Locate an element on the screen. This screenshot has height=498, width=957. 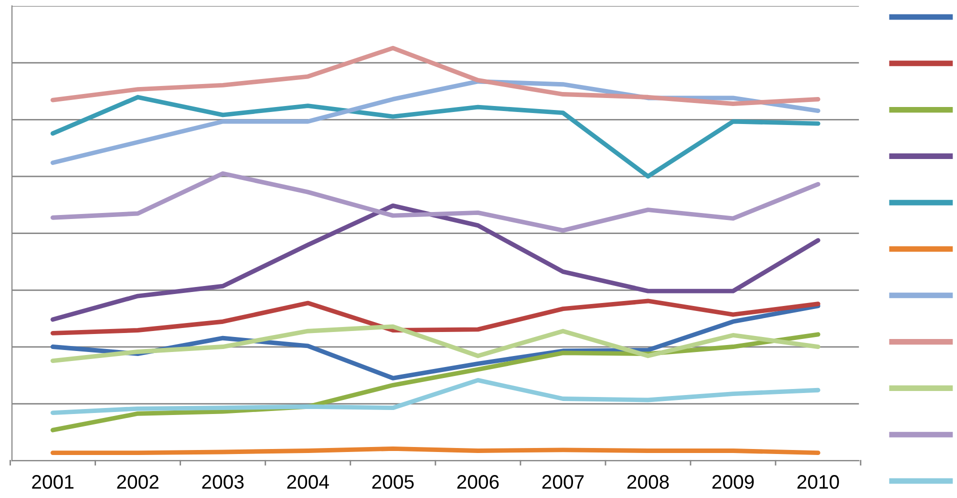
x-tick-label: 2002 is located at coordinates (137, 482).